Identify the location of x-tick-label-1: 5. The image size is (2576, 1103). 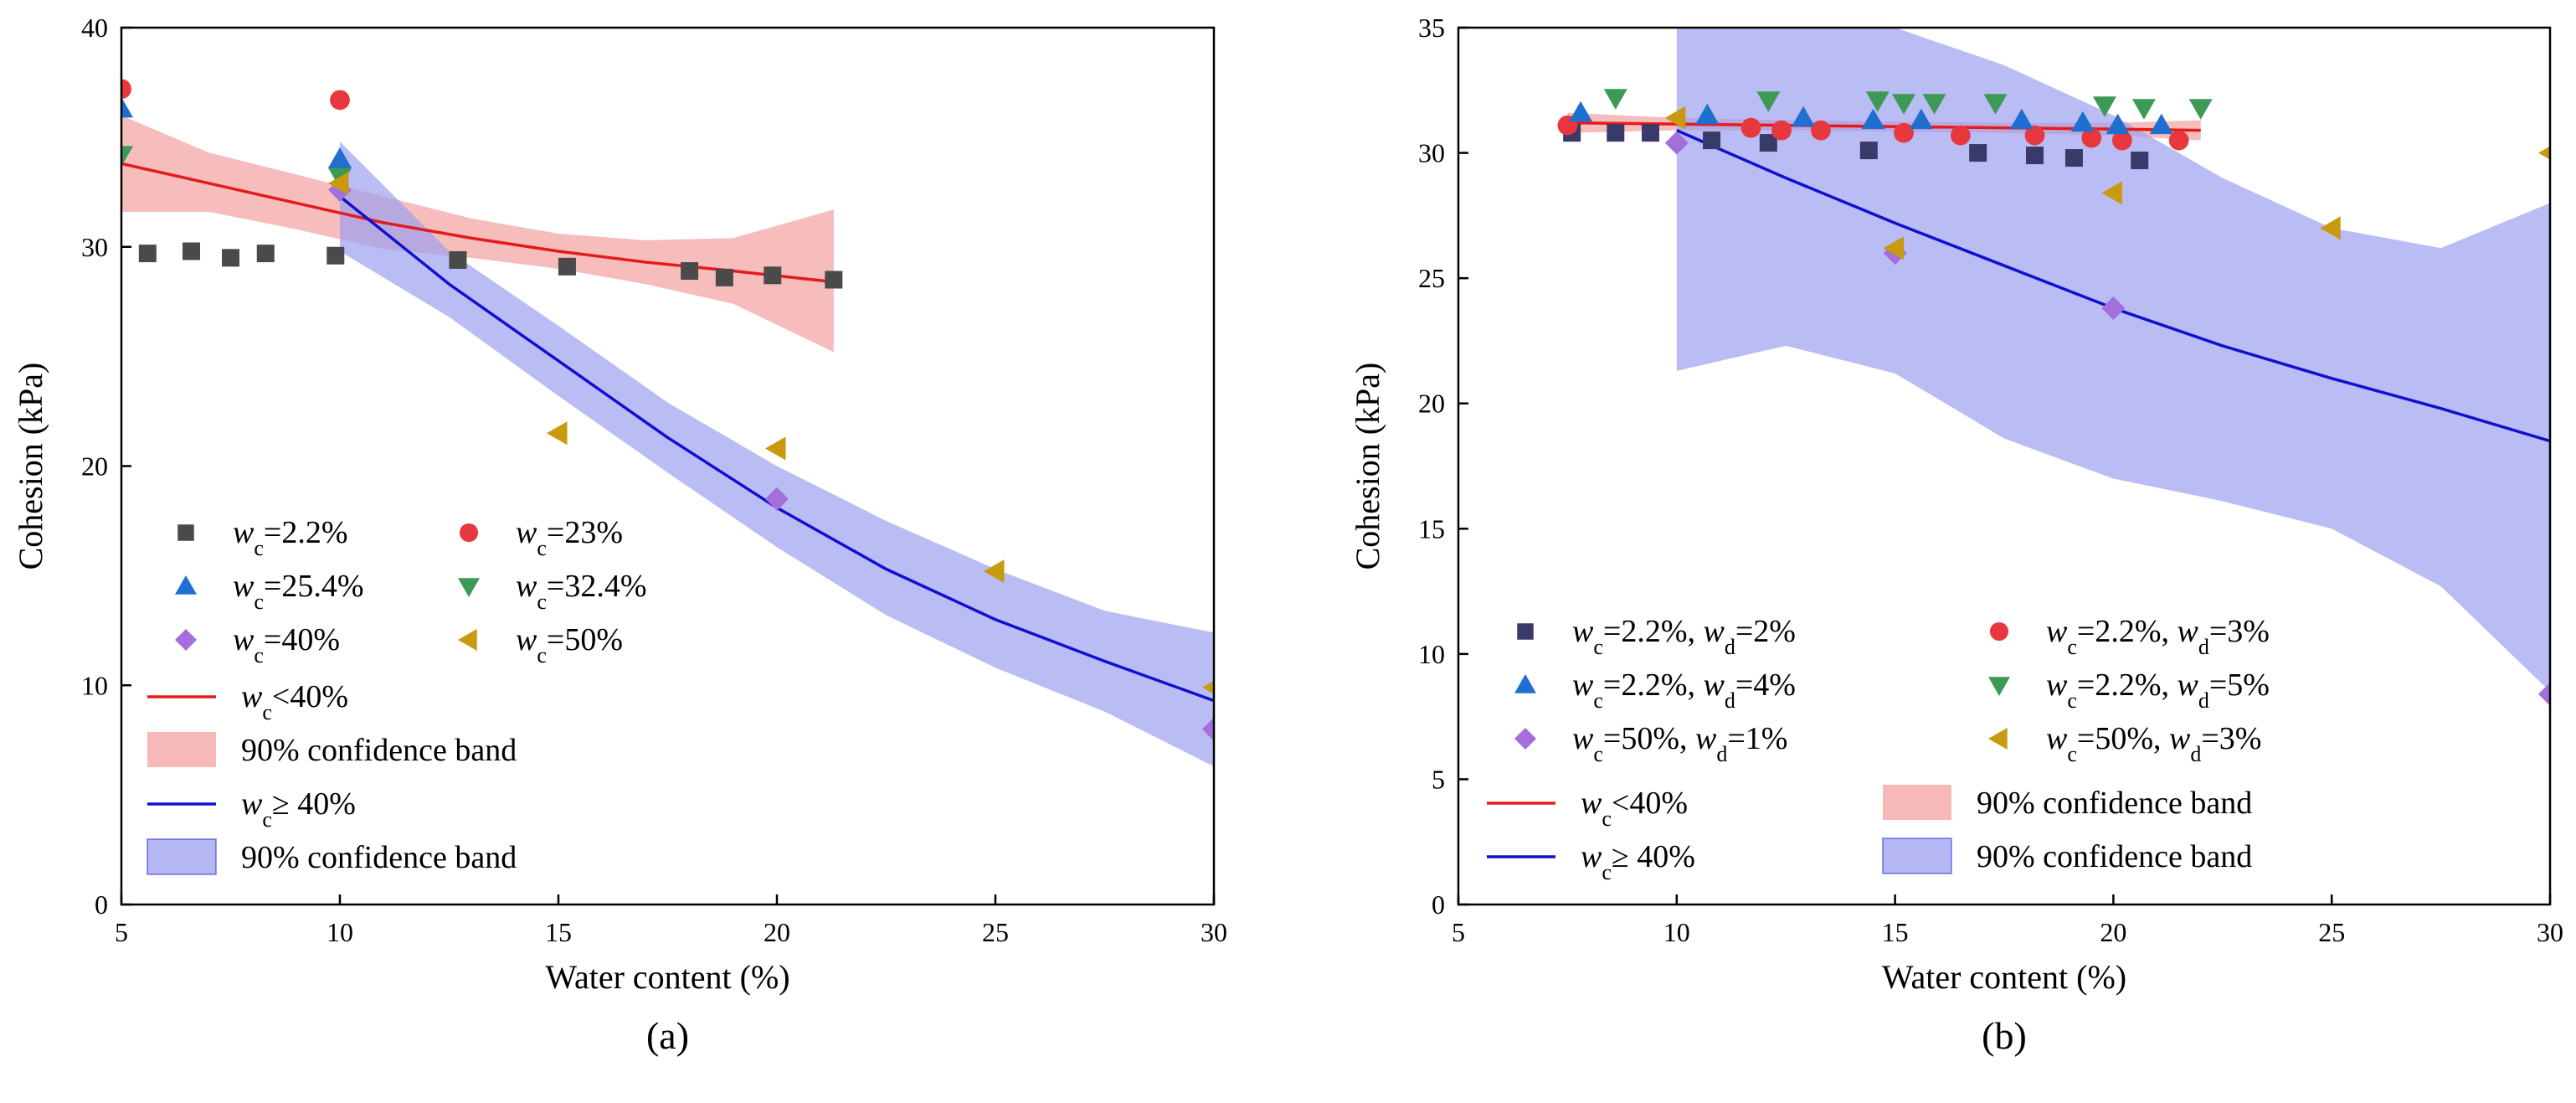
(122, 932).